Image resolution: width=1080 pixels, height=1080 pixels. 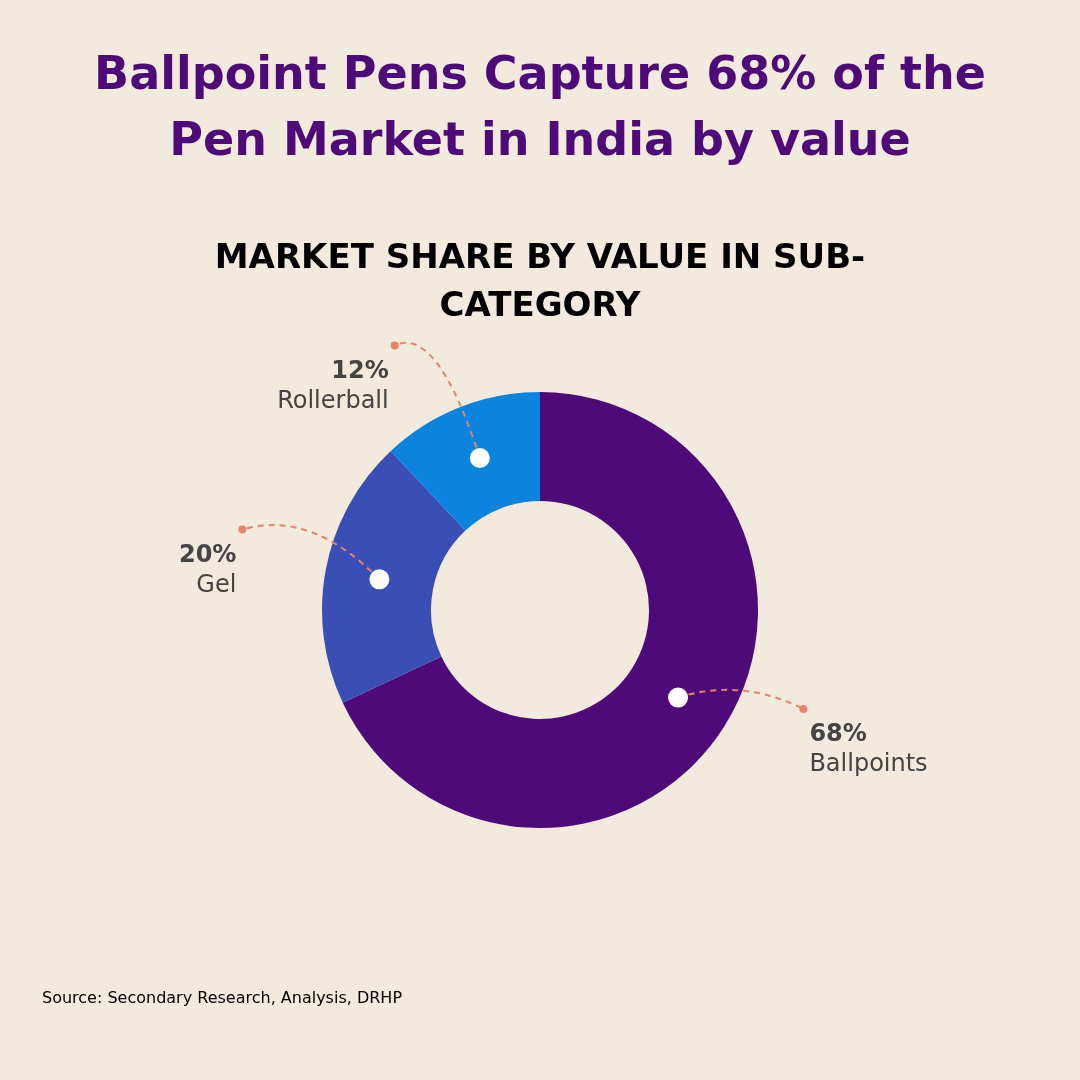 What do you see at coordinates (540, 106) in the screenshot?
I see `chart-title: Ballpoint Pens Capture 68% of the Pen Market in India by value` at bounding box center [540, 106].